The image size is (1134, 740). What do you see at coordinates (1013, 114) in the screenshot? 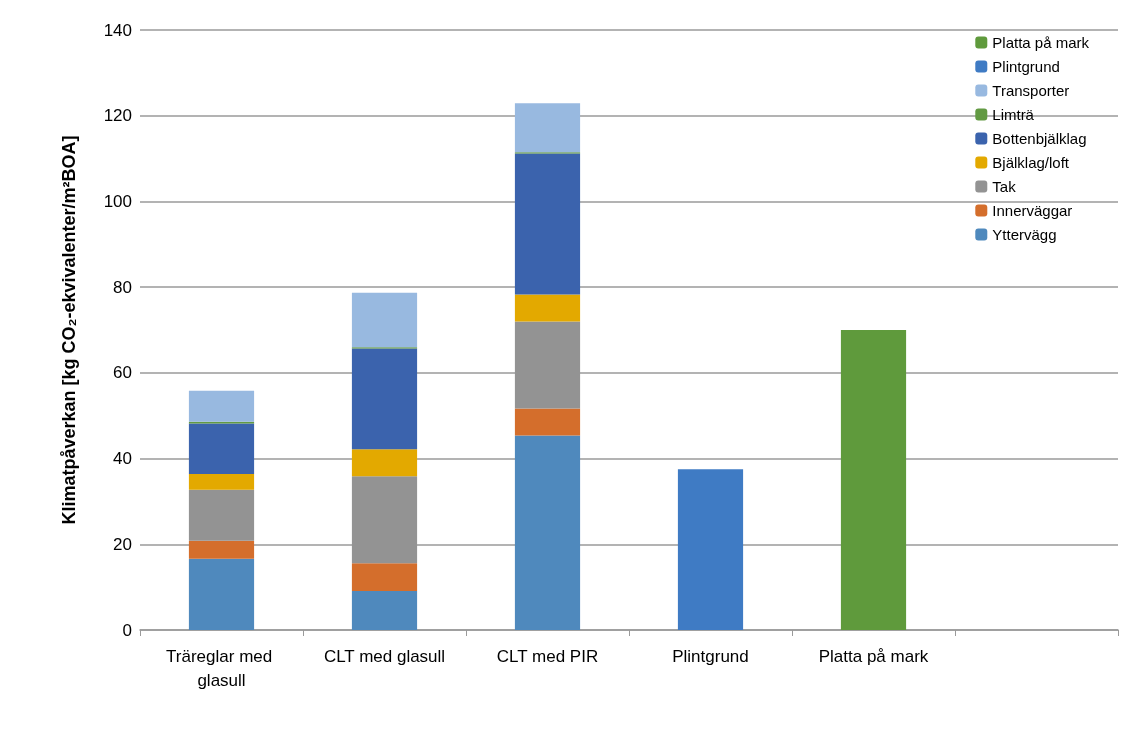
I see `legend-label: Limträ` at bounding box center [1013, 114].